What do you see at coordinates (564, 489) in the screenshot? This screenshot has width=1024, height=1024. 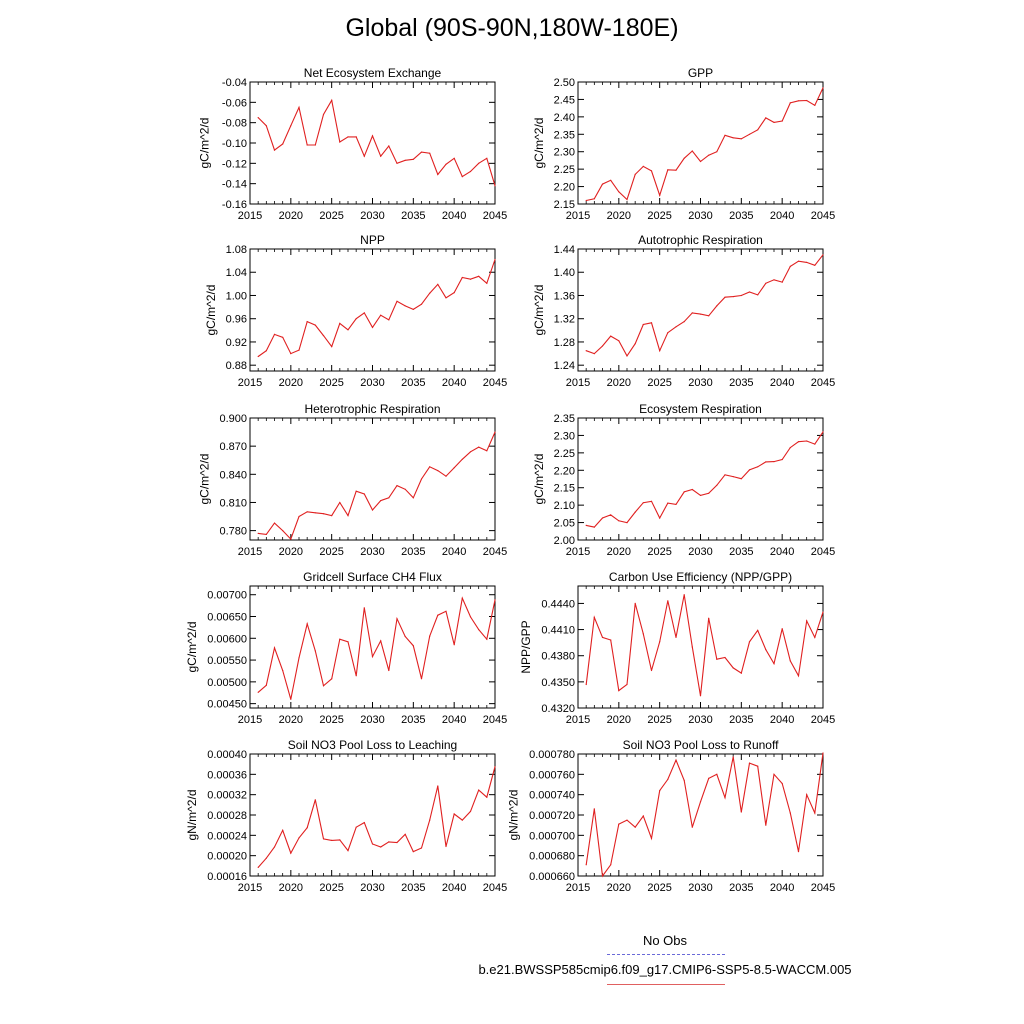 I see `y-tick-label: 2.15` at bounding box center [564, 489].